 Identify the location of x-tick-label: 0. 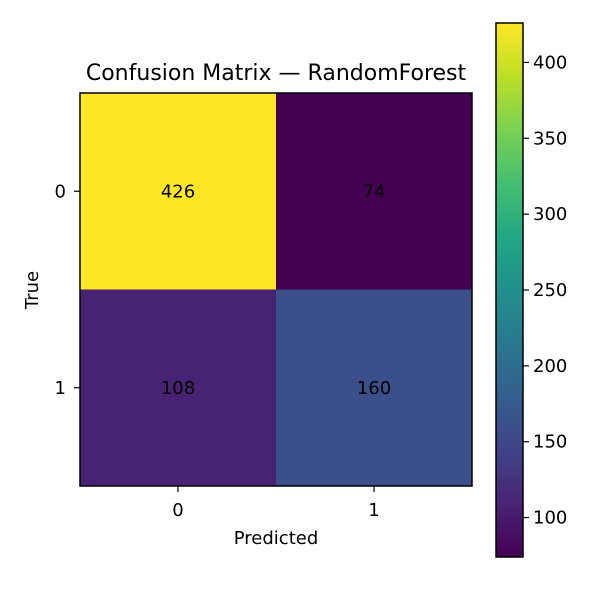
(177, 510).